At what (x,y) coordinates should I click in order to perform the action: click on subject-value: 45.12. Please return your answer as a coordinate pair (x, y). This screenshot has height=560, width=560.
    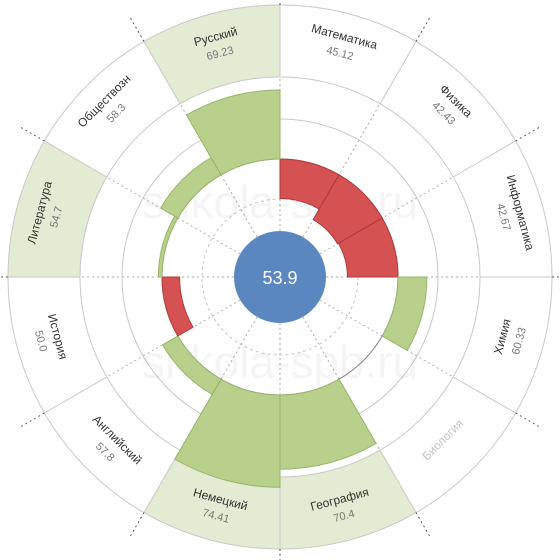
    Looking at the image, I should click on (340, 53).